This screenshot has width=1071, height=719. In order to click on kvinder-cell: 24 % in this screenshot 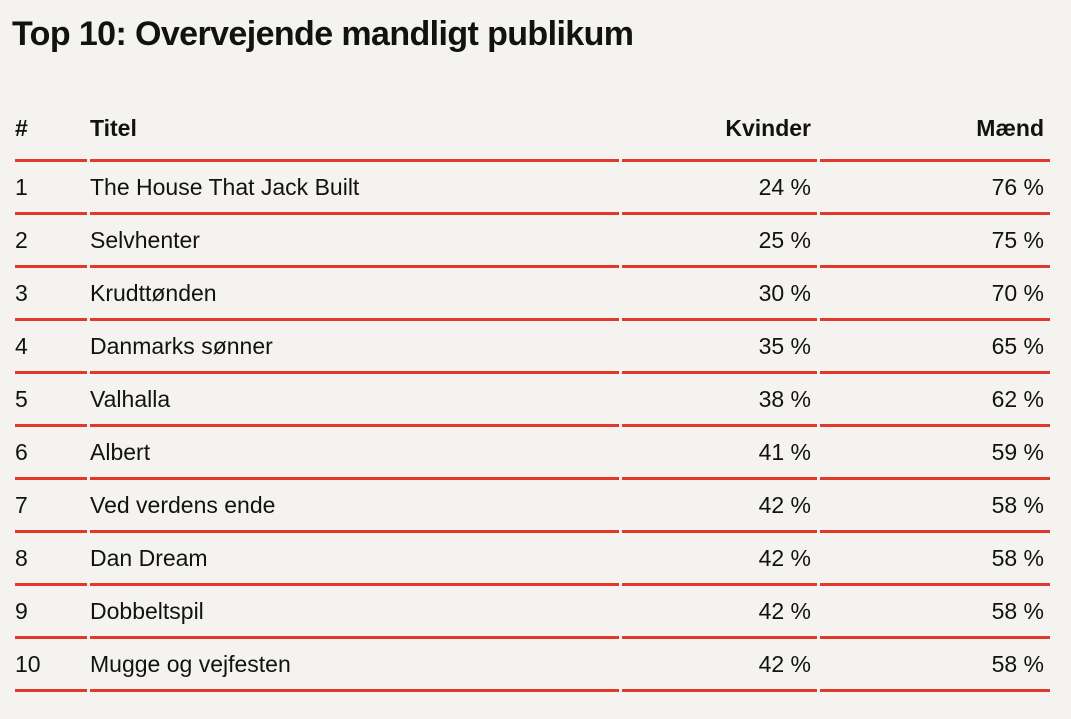, I will do `click(719, 188)`.